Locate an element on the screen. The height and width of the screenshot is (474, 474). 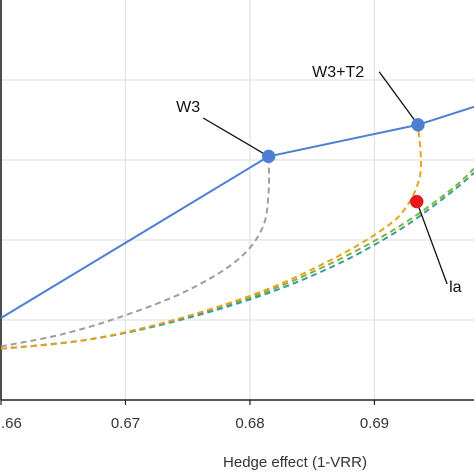
x-tick-label-0: .66 is located at coordinates (11, 423).